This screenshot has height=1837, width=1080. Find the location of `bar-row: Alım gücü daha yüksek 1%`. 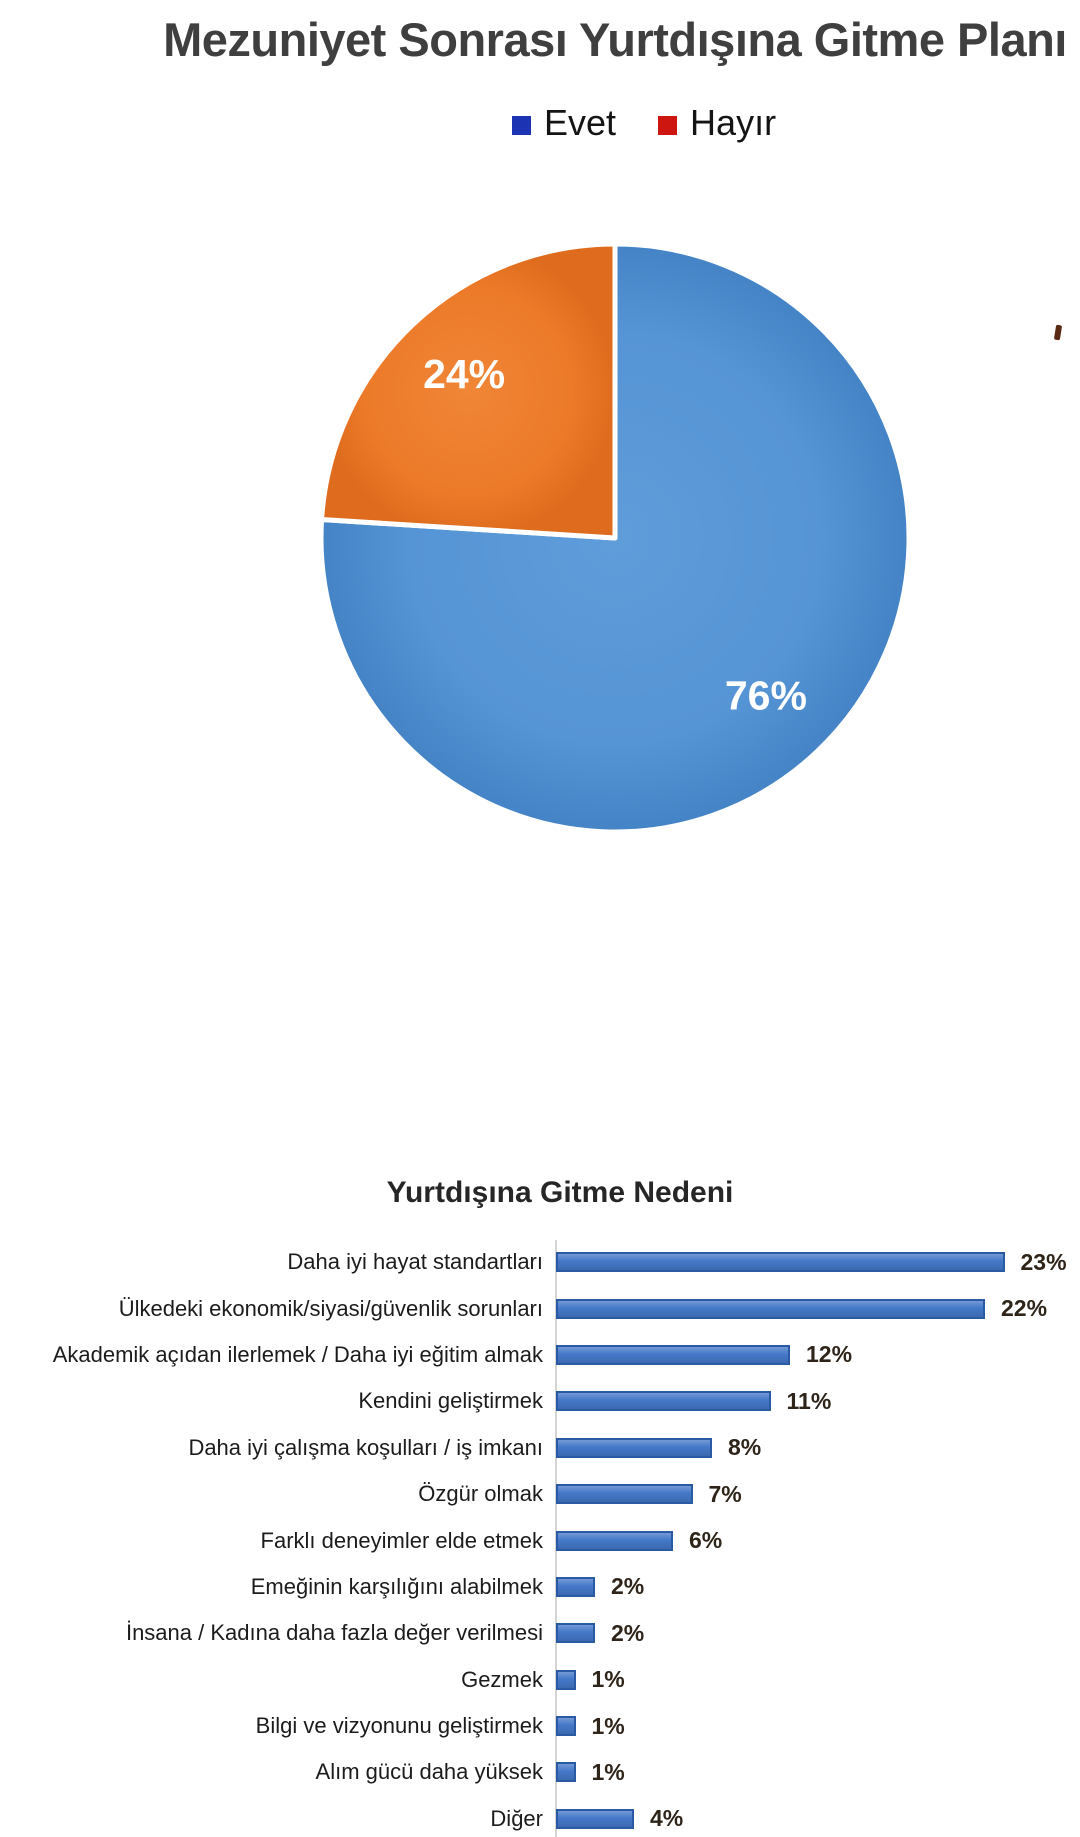

bar-row: Alım gücü daha yüksek 1% is located at coordinates (540, 1772).